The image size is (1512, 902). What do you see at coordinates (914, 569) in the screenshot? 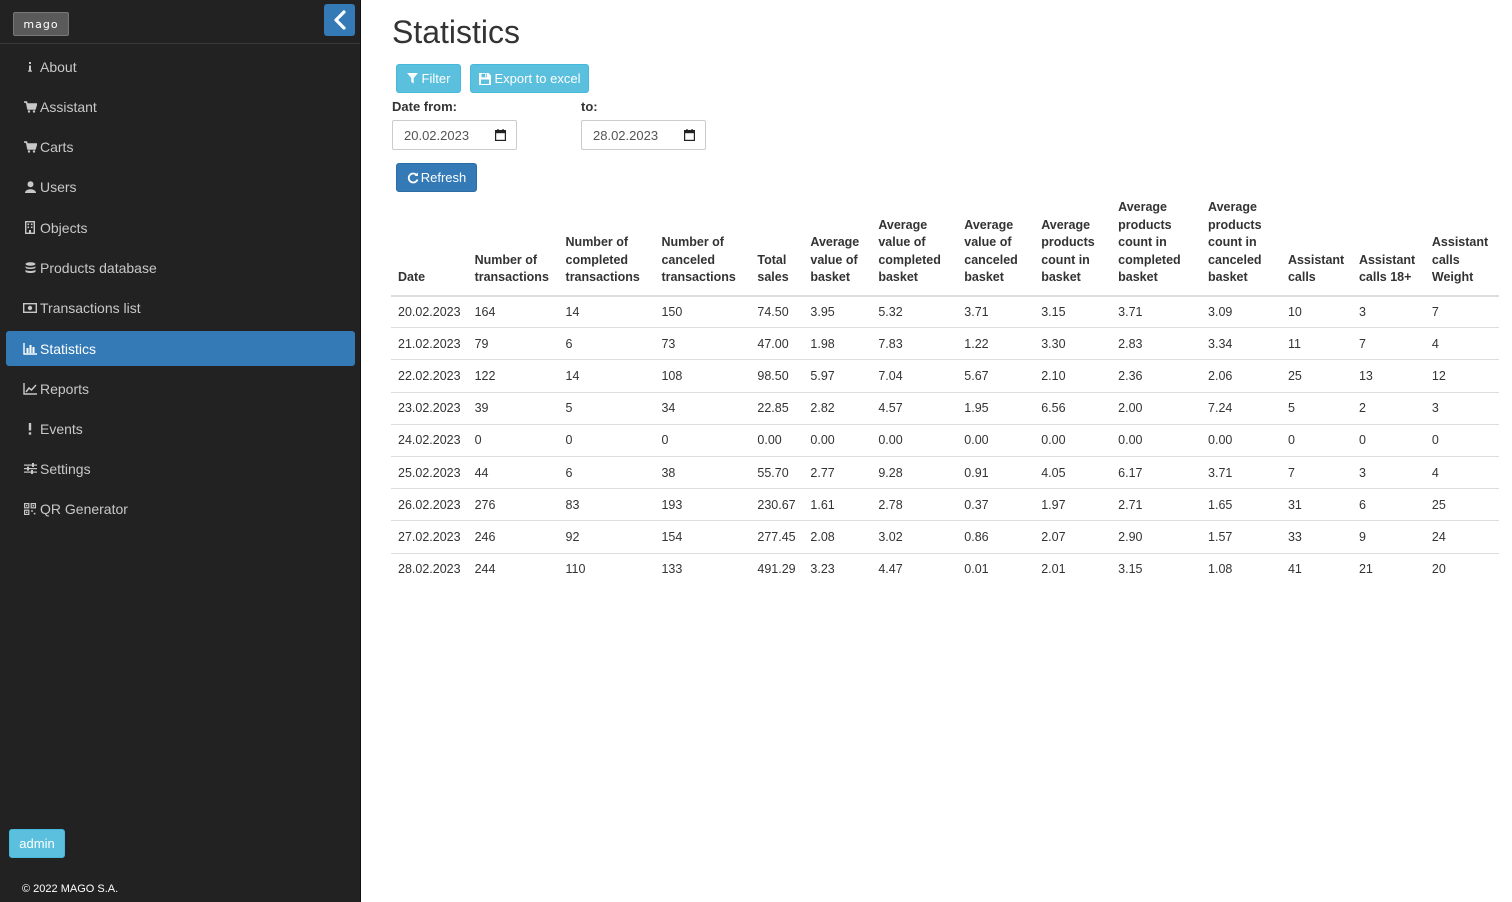
I see `table-cell: 4.47` at bounding box center [914, 569].